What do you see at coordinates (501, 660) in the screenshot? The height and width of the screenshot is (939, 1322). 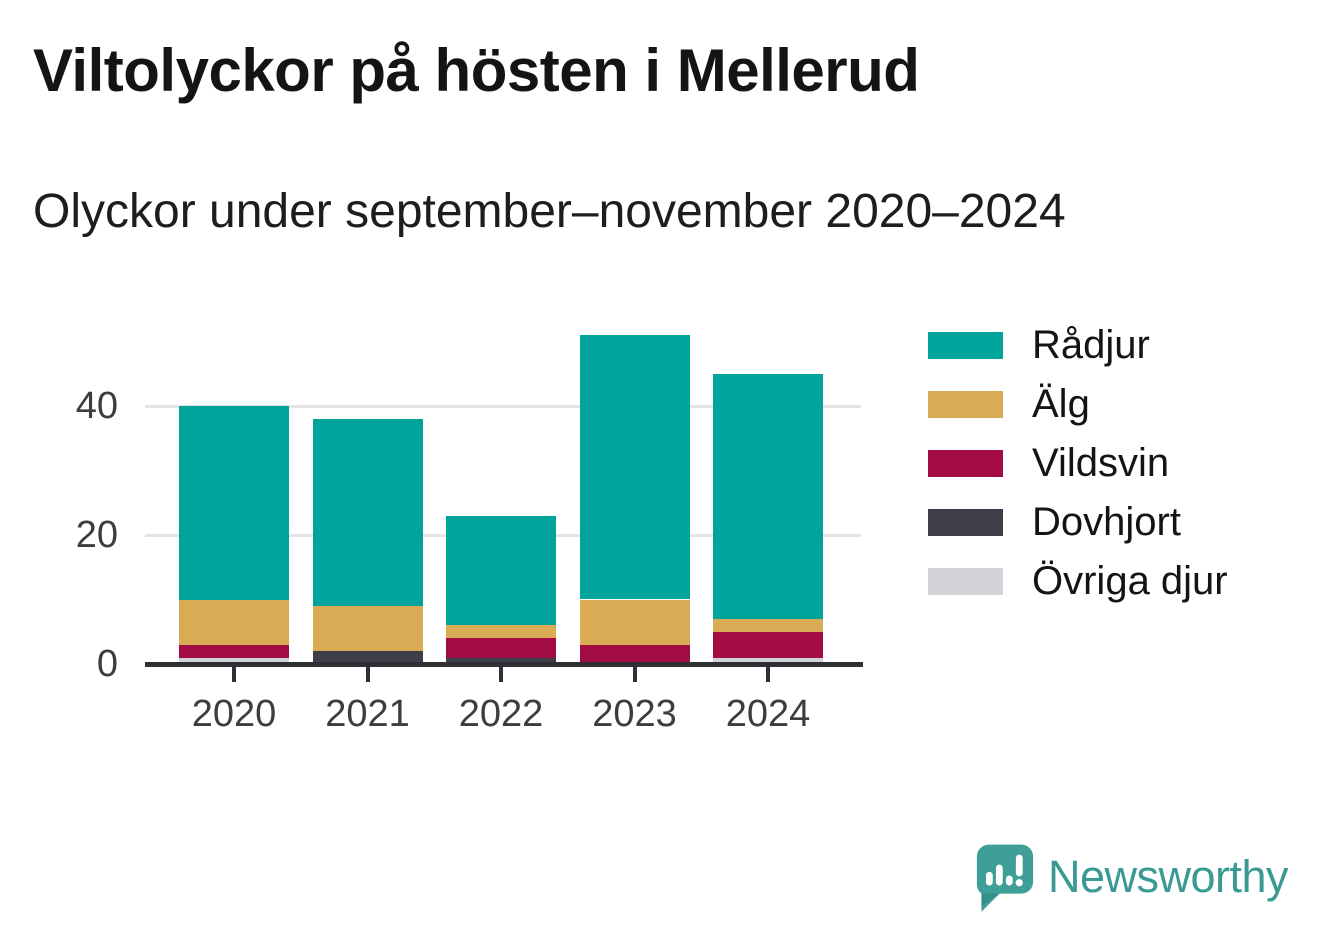 I see `bar-segment-2022-dovhjort` at bounding box center [501, 660].